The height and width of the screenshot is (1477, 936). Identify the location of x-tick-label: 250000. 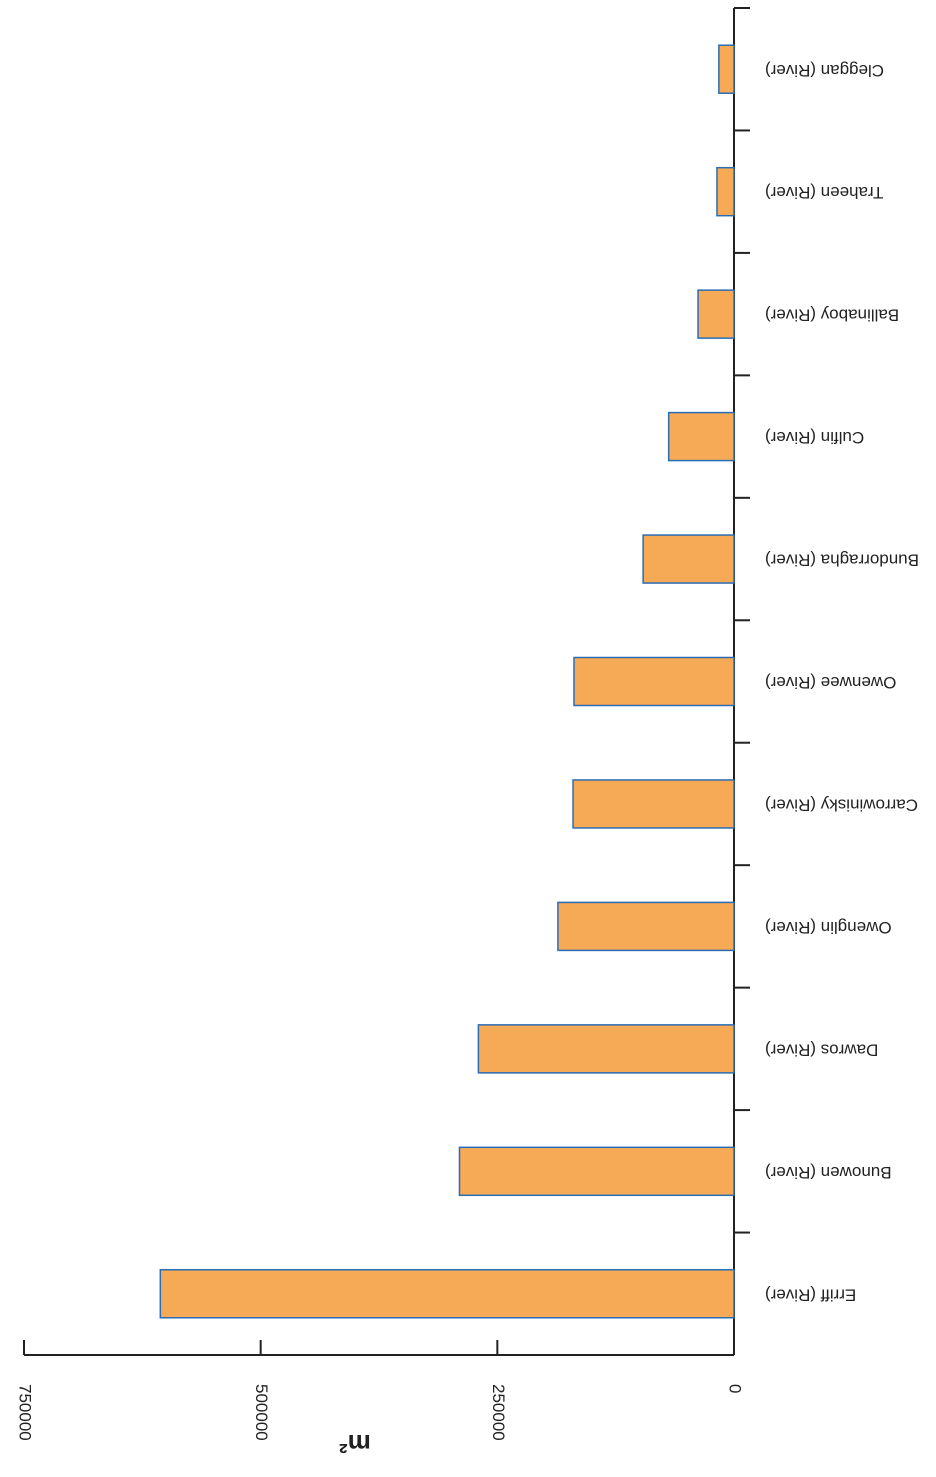
(498, 1412).